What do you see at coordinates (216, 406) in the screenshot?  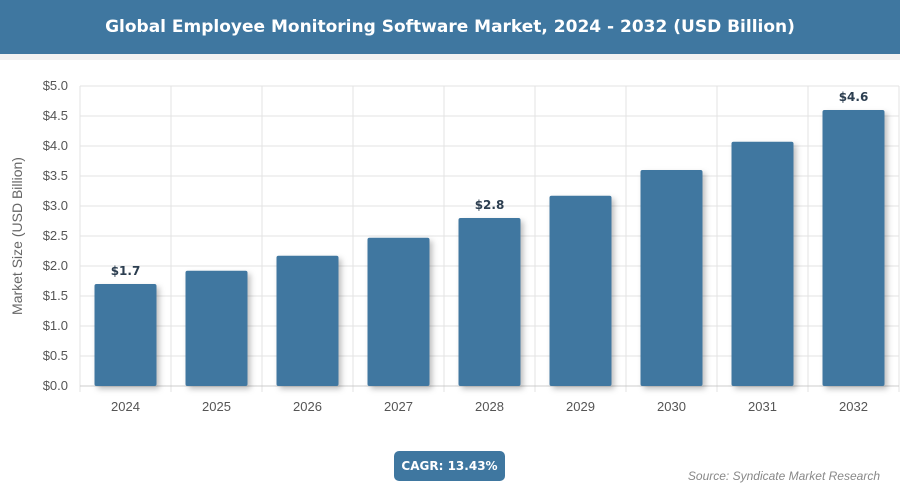 I see `x-tick-label: 2025` at bounding box center [216, 406].